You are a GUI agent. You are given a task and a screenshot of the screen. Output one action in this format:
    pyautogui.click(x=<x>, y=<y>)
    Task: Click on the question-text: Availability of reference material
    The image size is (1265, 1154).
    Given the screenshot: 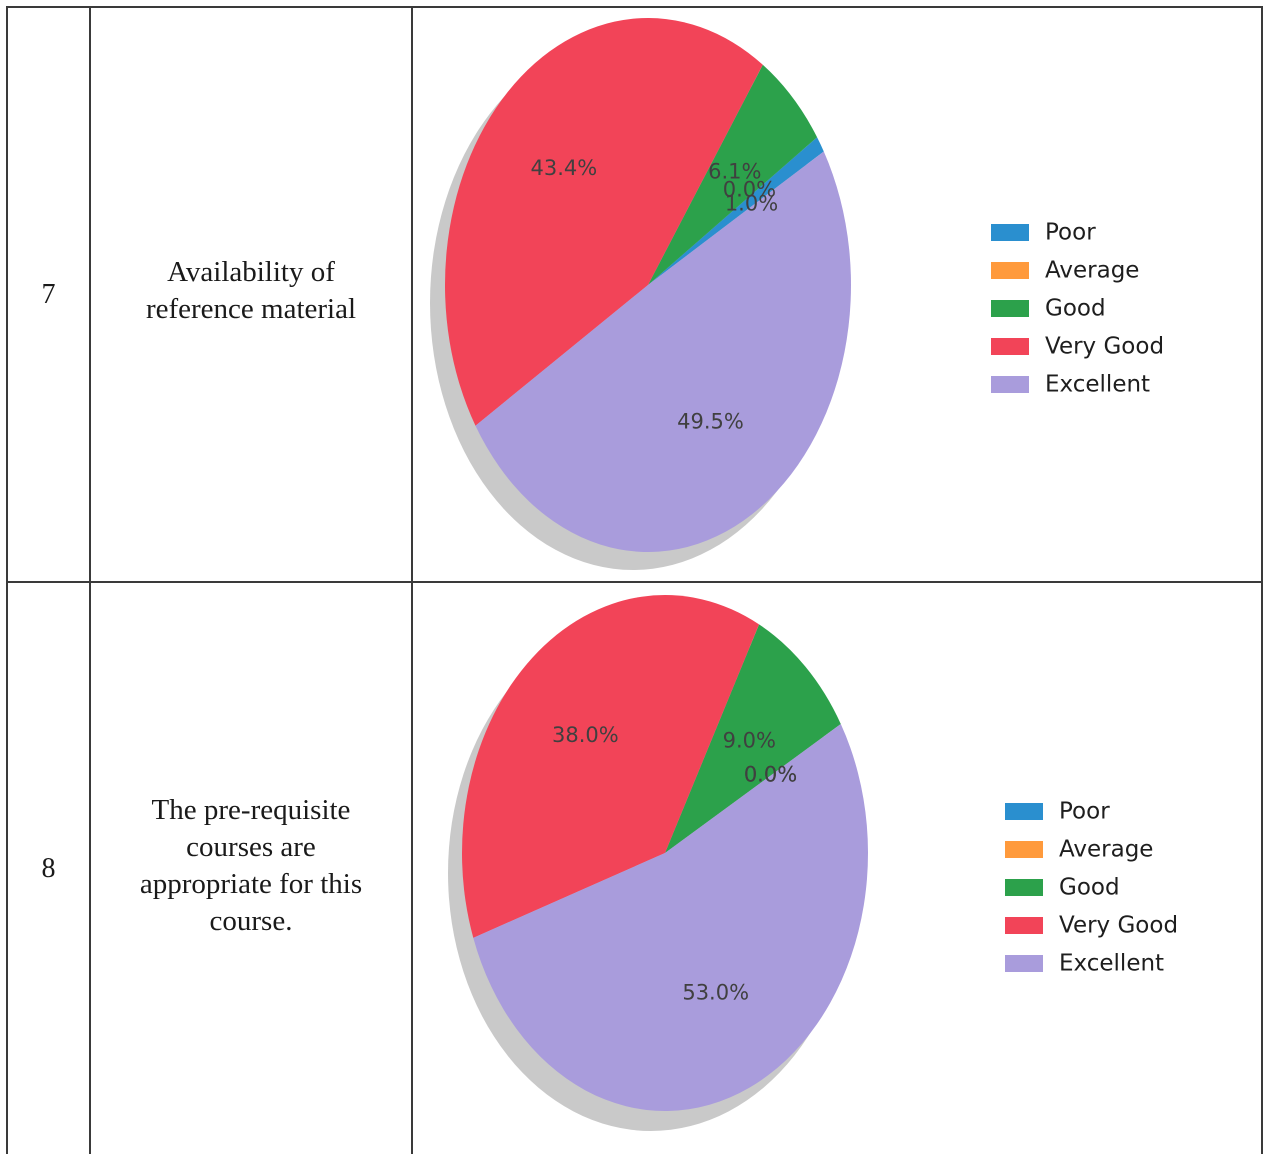 What is the action you would take?
    pyautogui.click(x=251, y=294)
    